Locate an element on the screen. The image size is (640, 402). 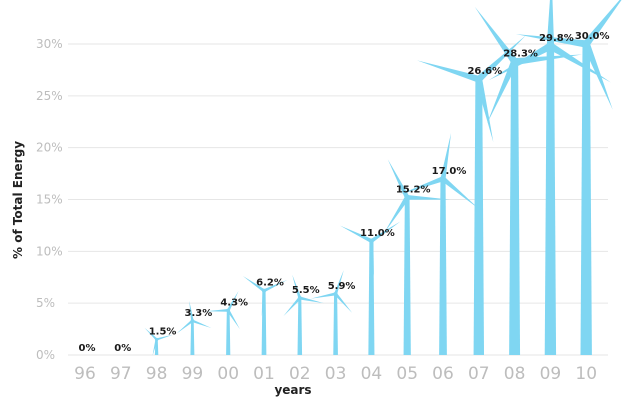
data-label: 4.3% is located at coordinates (234, 302).